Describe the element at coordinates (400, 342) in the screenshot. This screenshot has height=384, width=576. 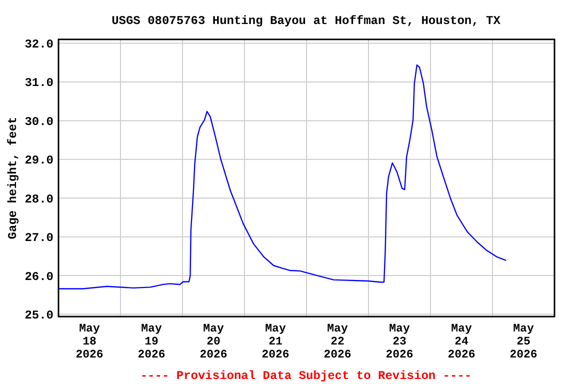
I see `x-tick-label: May 23 2026` at that location.